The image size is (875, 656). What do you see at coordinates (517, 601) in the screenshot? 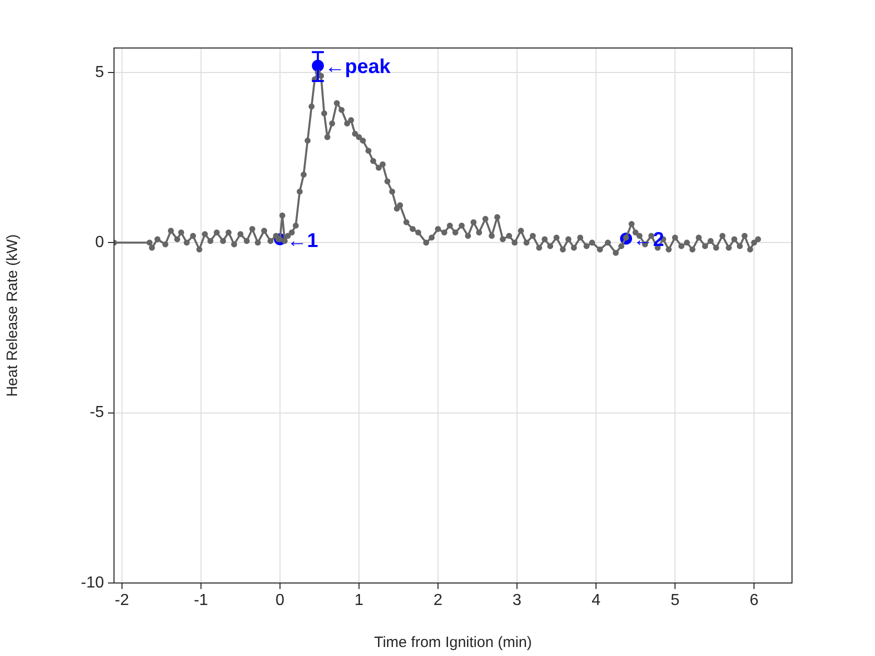
I see `x-tick-label: 3` at bounding box center [517, 601].